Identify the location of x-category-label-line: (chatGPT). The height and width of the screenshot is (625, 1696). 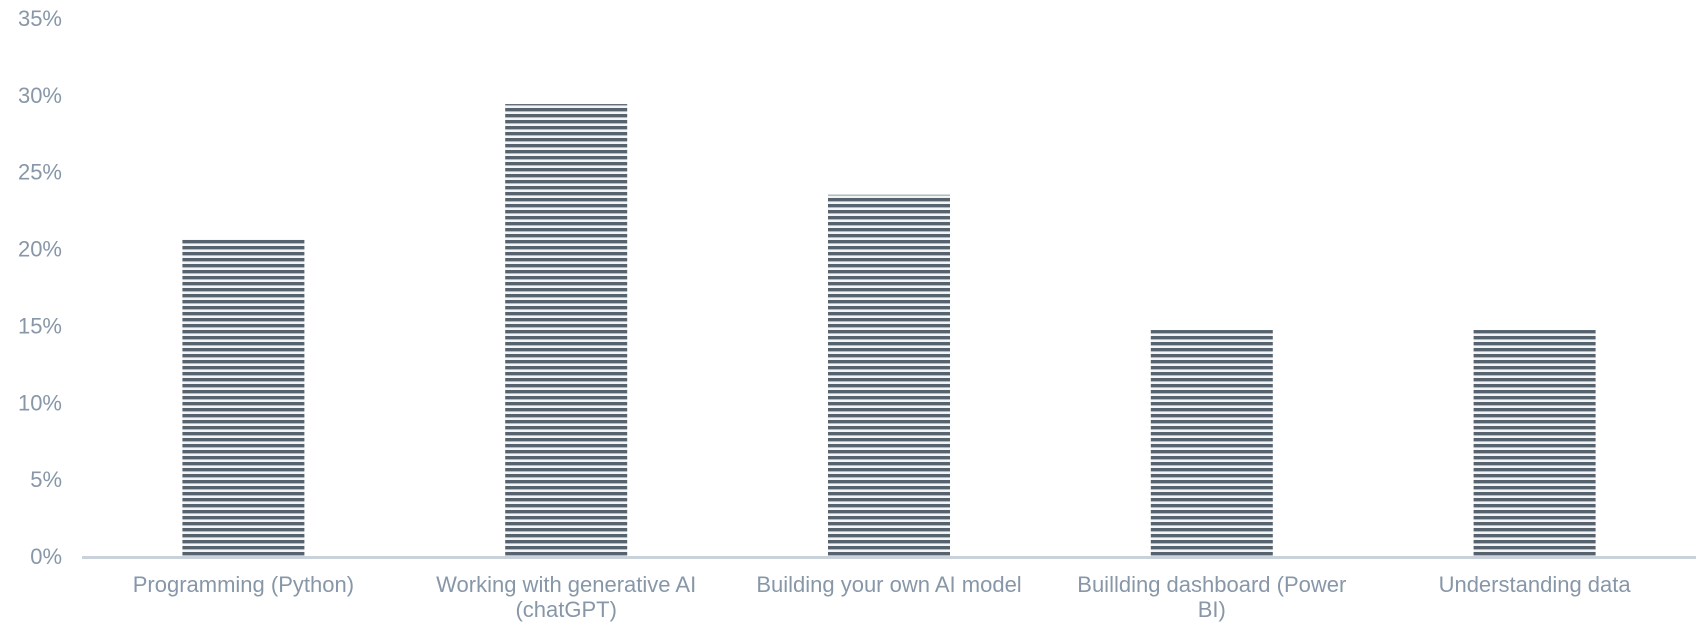
(565, 609).